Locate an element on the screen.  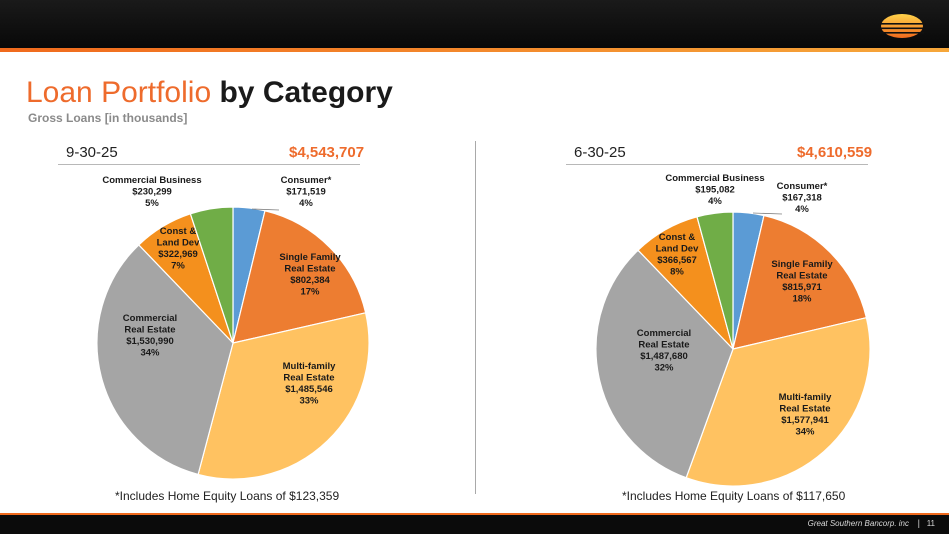
data-label-single-family: Single Family Real Estate $815,971 18% is located at coordinates (802, 282).